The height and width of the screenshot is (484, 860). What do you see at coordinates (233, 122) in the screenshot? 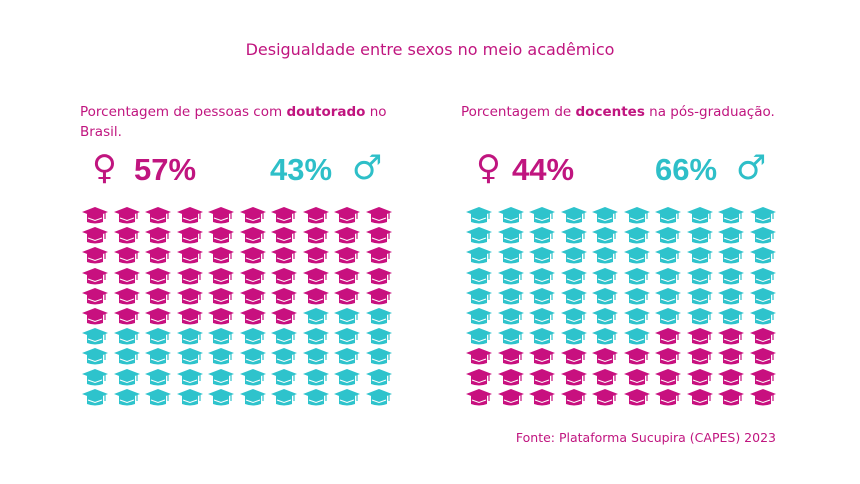
I see `left-subtitle-end: no Brasil.` at bounding box center [233, 122].